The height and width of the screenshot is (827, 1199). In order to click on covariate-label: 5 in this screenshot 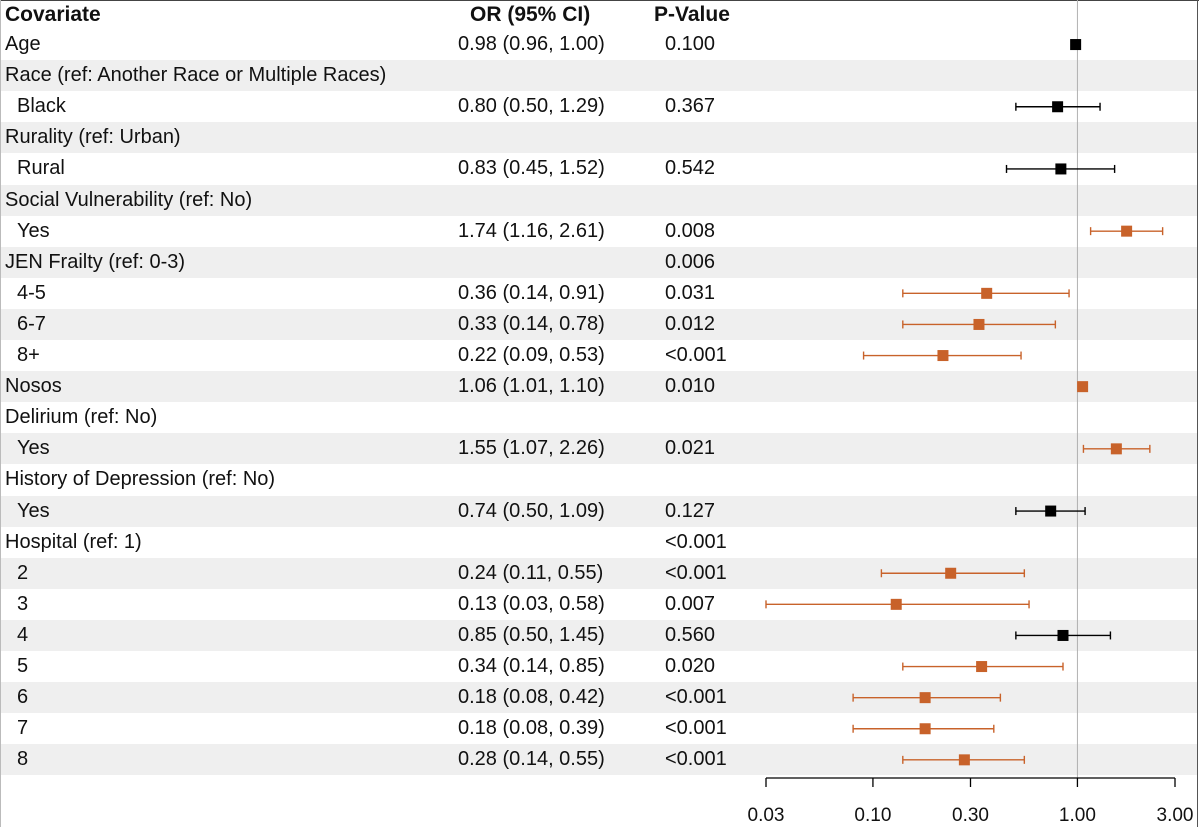, I will do `click(23, 666)`.